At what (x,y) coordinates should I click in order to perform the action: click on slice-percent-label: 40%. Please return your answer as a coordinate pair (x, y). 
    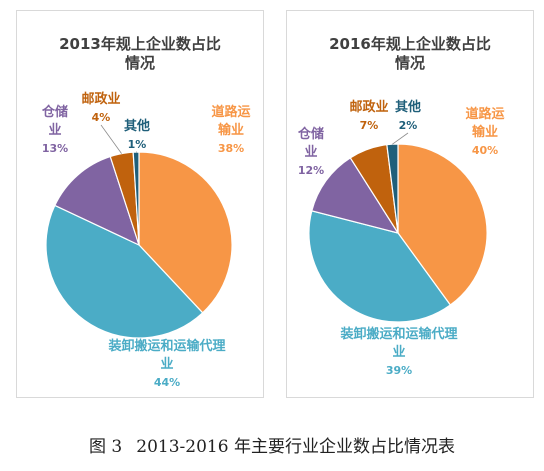
    Looking at the image, I should click on (485, 150).